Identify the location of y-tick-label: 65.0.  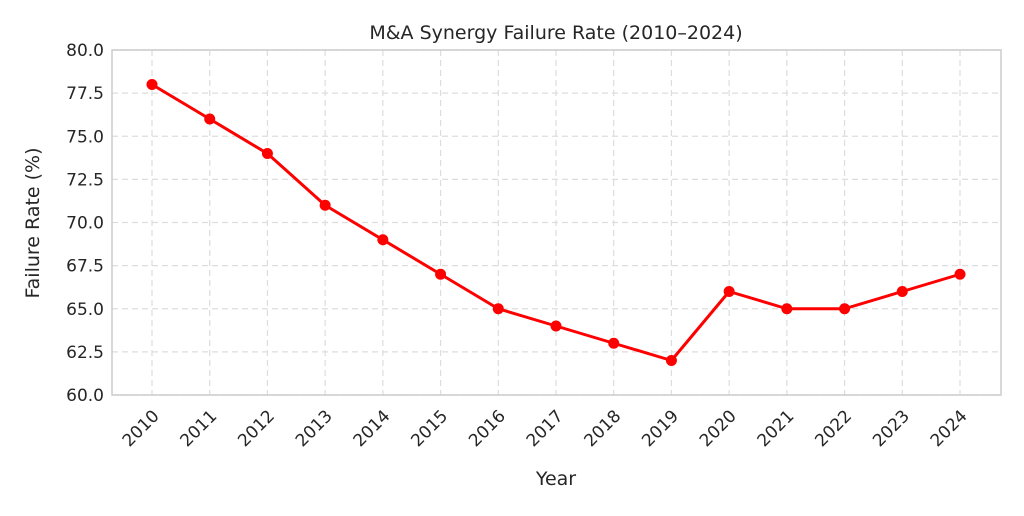
(85, 310).